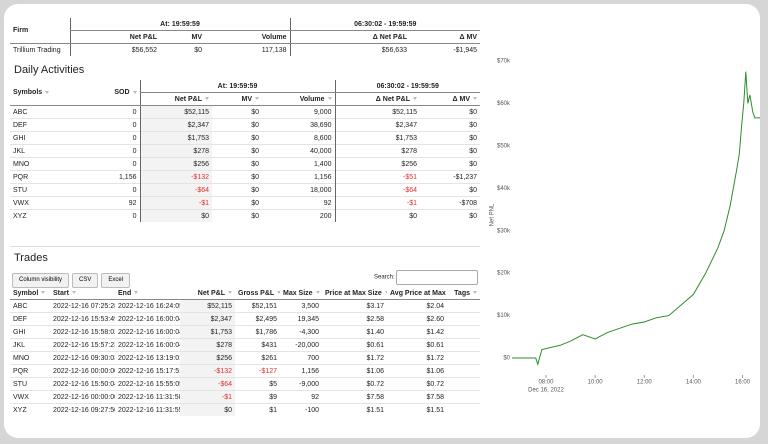 This screenshot has height=444, width=768. What do you see at coordinates (30, 384) in the screenshot?
I see `cell: STU` at bounding box center [30, 384].